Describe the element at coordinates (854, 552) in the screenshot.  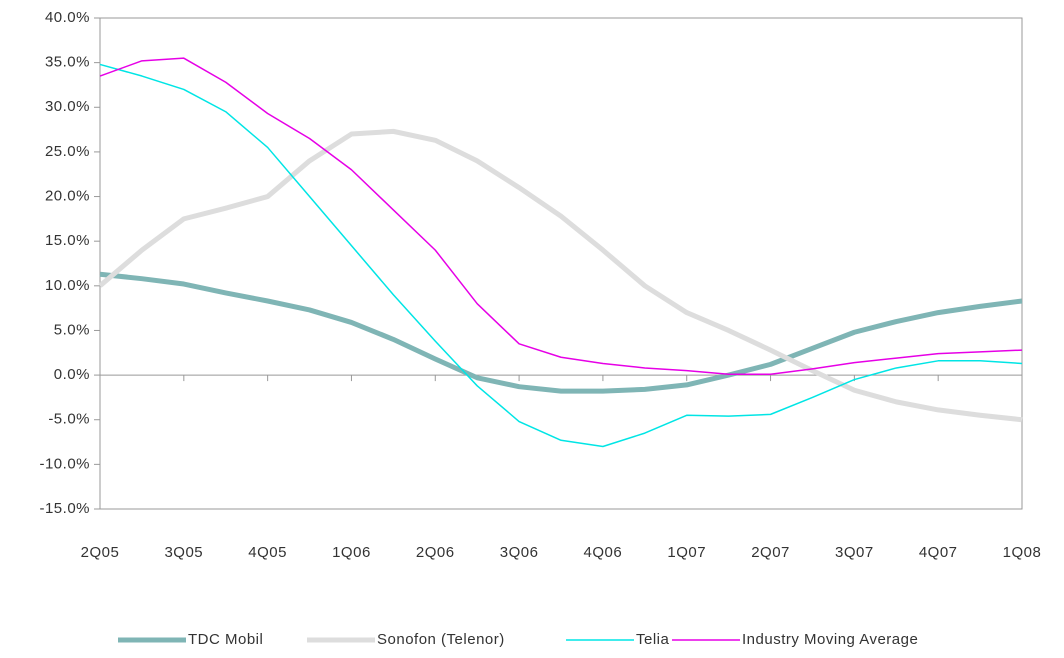
I see `x-tick-label: 3Q07` at that location.